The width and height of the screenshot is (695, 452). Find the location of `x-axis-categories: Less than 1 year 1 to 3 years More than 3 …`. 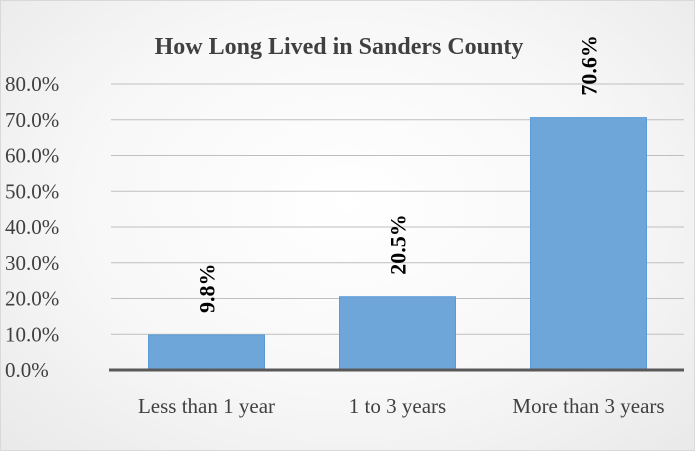

x-axis-categories: Less than 1 year 1 to 3 years More than 3 … is located at coordinates (401, 406).